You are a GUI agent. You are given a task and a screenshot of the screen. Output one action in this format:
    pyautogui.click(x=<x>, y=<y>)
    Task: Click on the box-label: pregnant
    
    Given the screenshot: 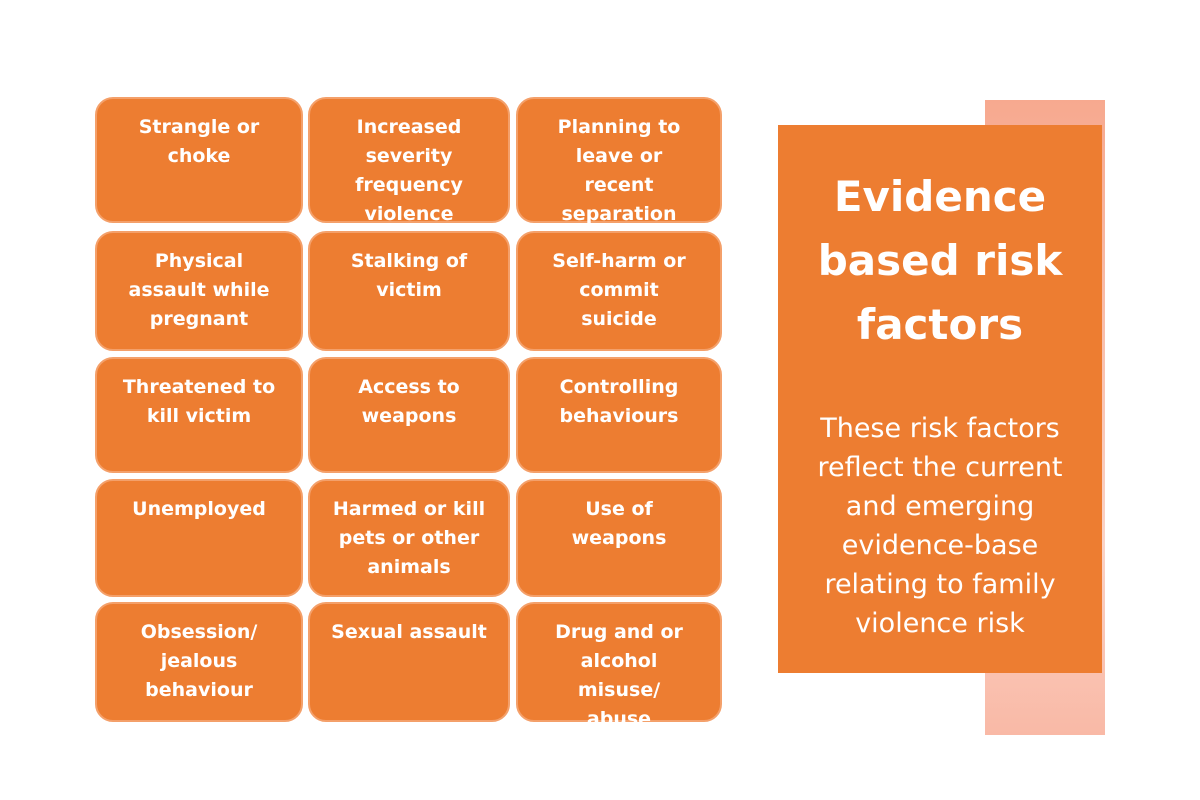 What is the action you would take?
    pyautogui.click(x=199, y=319)
    